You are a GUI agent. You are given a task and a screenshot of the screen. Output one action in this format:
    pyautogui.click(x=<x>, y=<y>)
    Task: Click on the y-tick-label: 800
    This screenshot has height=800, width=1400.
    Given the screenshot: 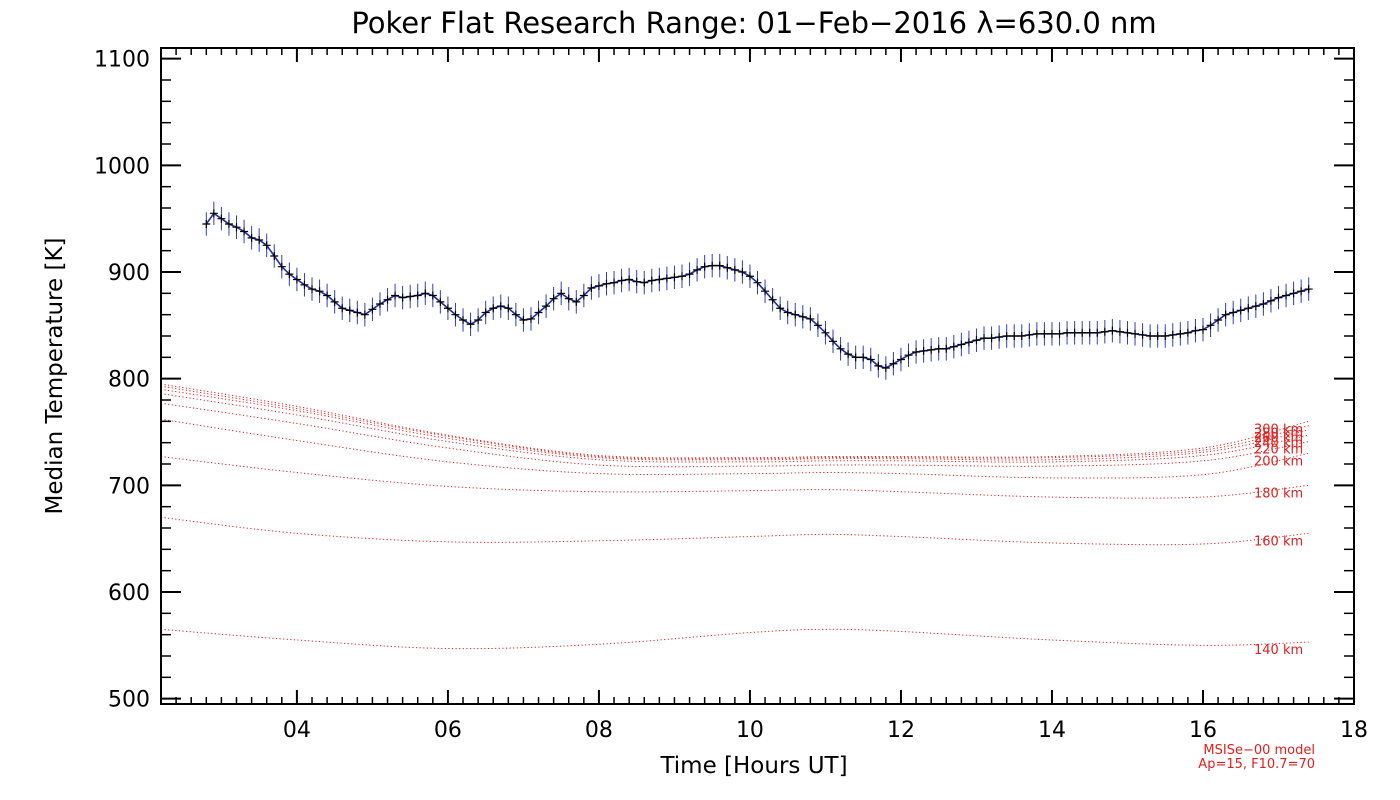 What is the action you would take?
    pyautogui.click(x=129, y=380)
    